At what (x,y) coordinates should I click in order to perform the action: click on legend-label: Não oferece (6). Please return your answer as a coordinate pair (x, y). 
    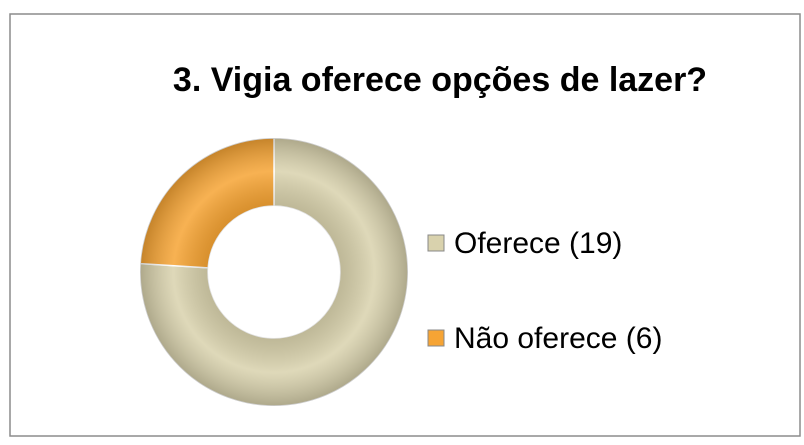
    Looking at the image, I should click on (558, 338).